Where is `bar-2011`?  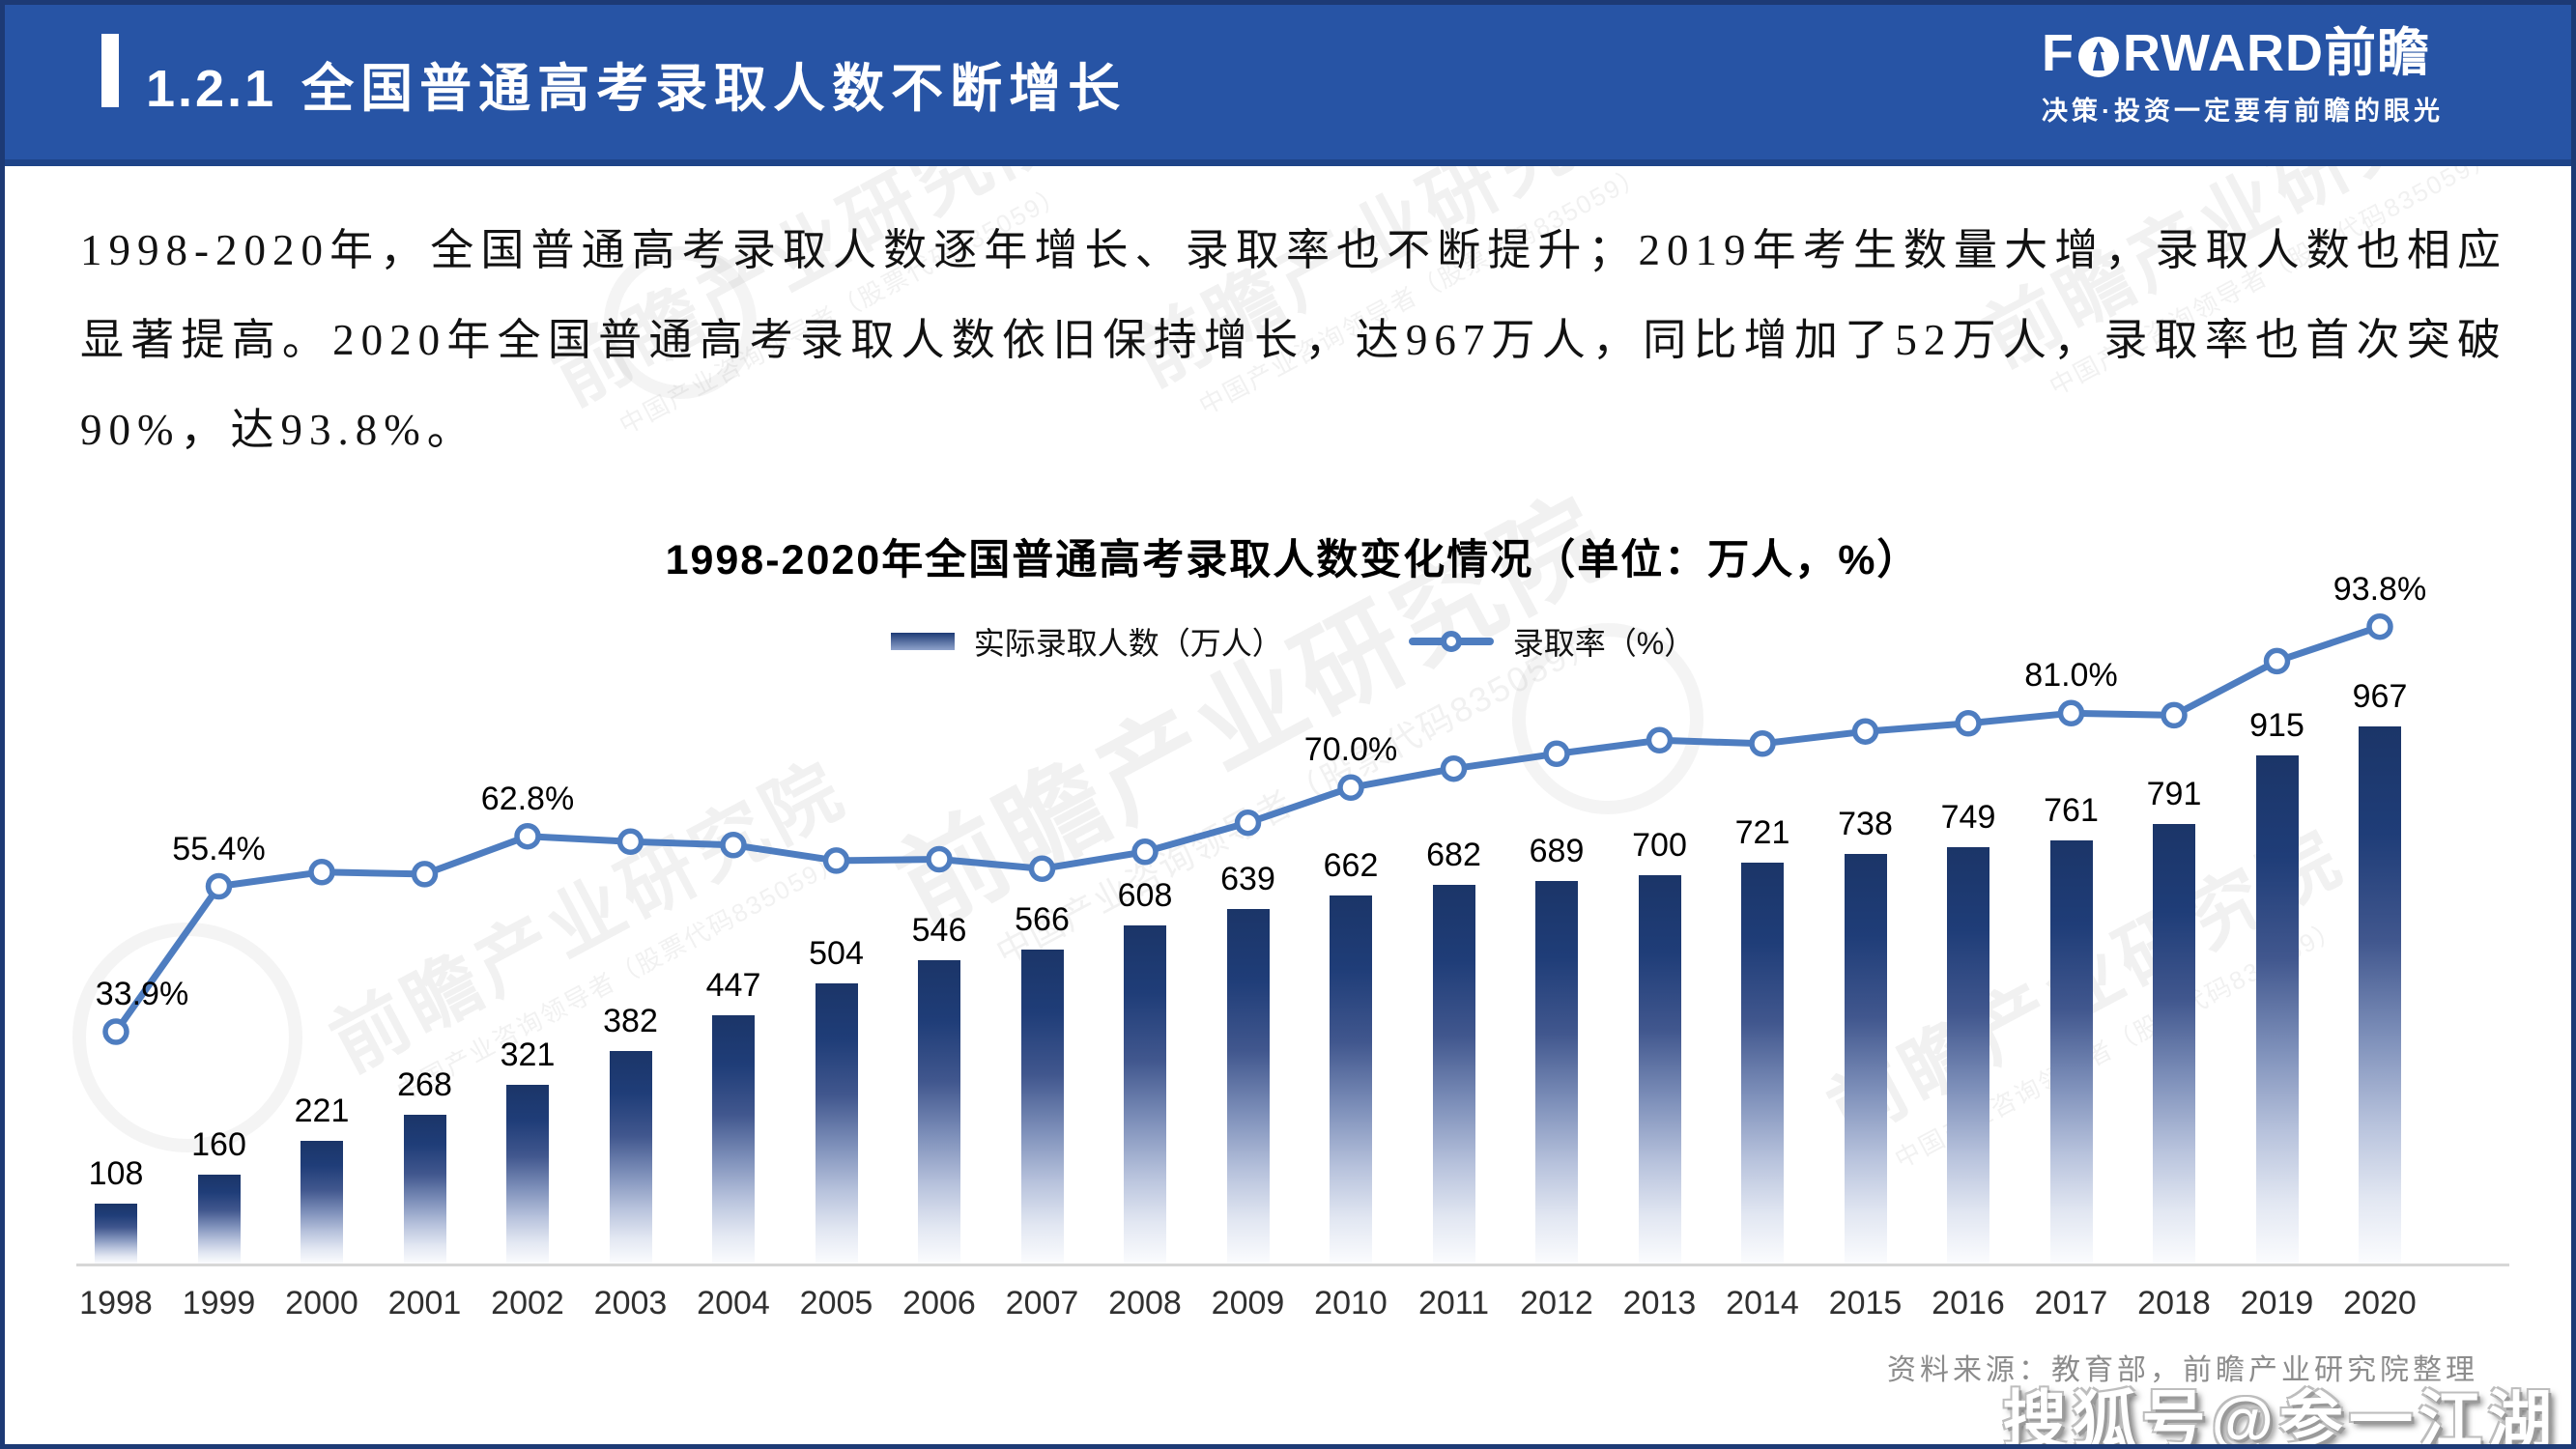
bar-2011 is located at coordinates (1454, 1074).